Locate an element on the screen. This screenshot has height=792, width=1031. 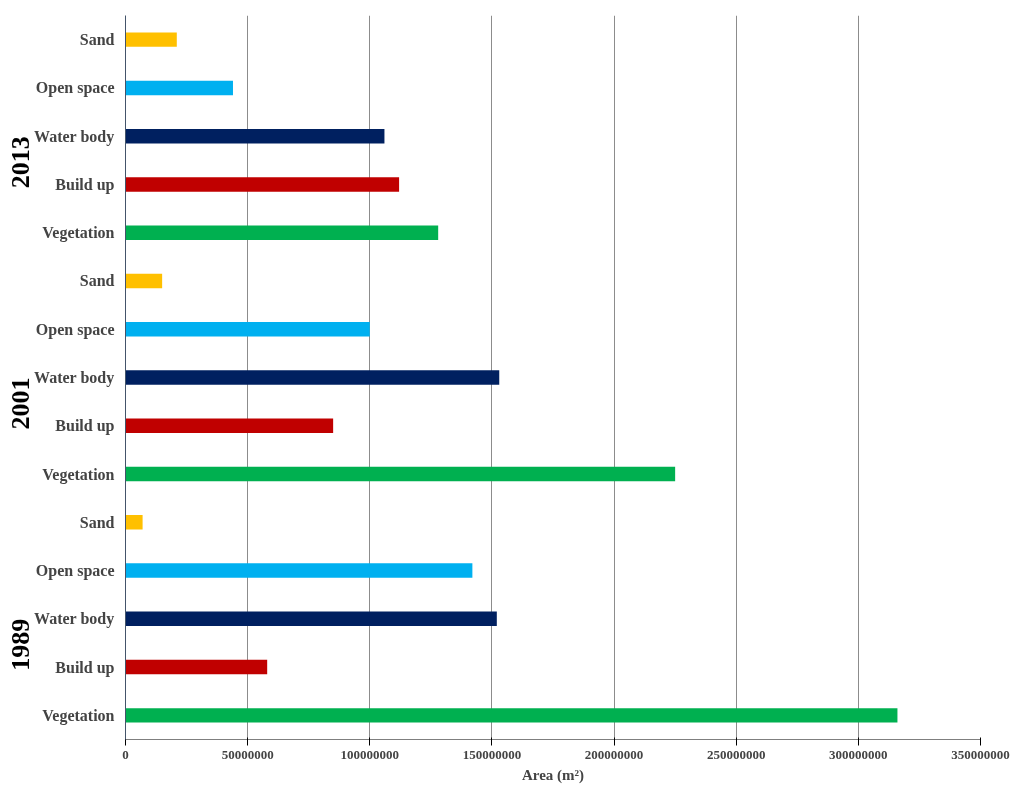
x-tick-label: 250000000 is located at coordinates (736, 754).